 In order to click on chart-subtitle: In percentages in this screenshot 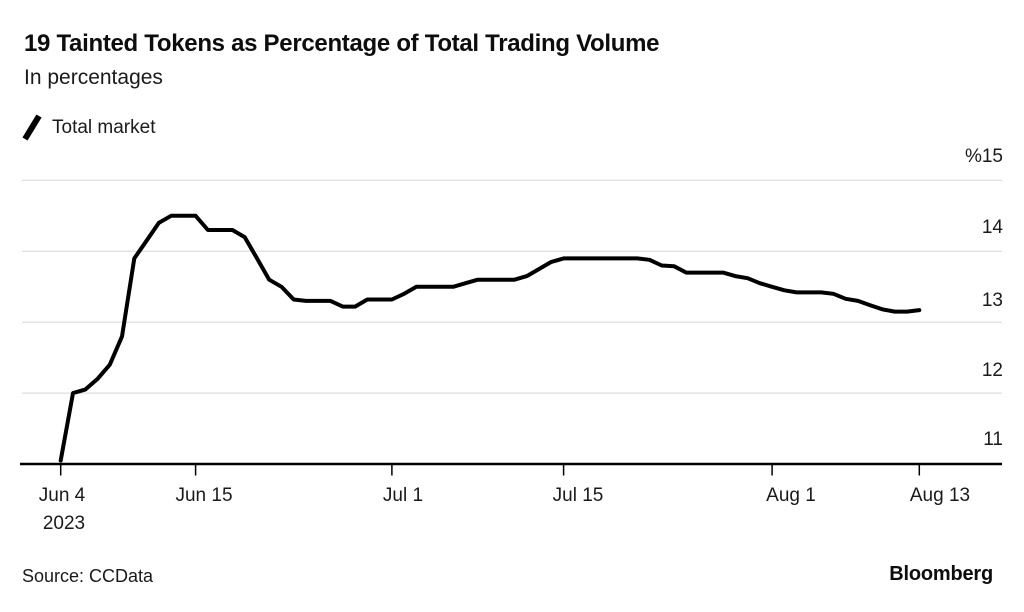, I will do `click(93, 77)`.